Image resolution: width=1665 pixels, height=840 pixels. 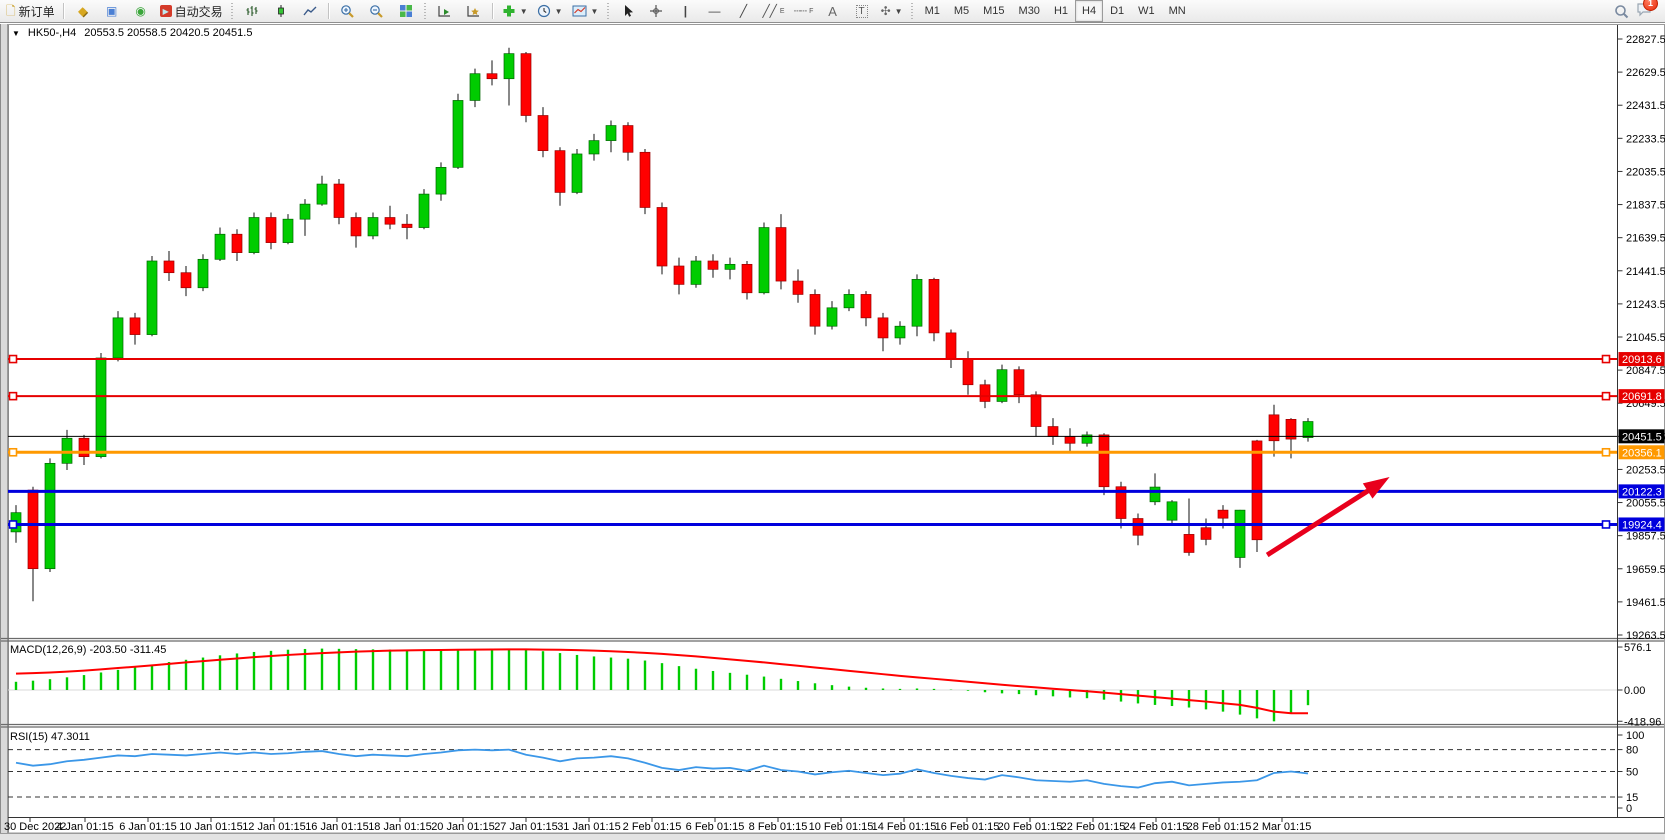 I want to click on cursor-button, so click(x=627, y=11).